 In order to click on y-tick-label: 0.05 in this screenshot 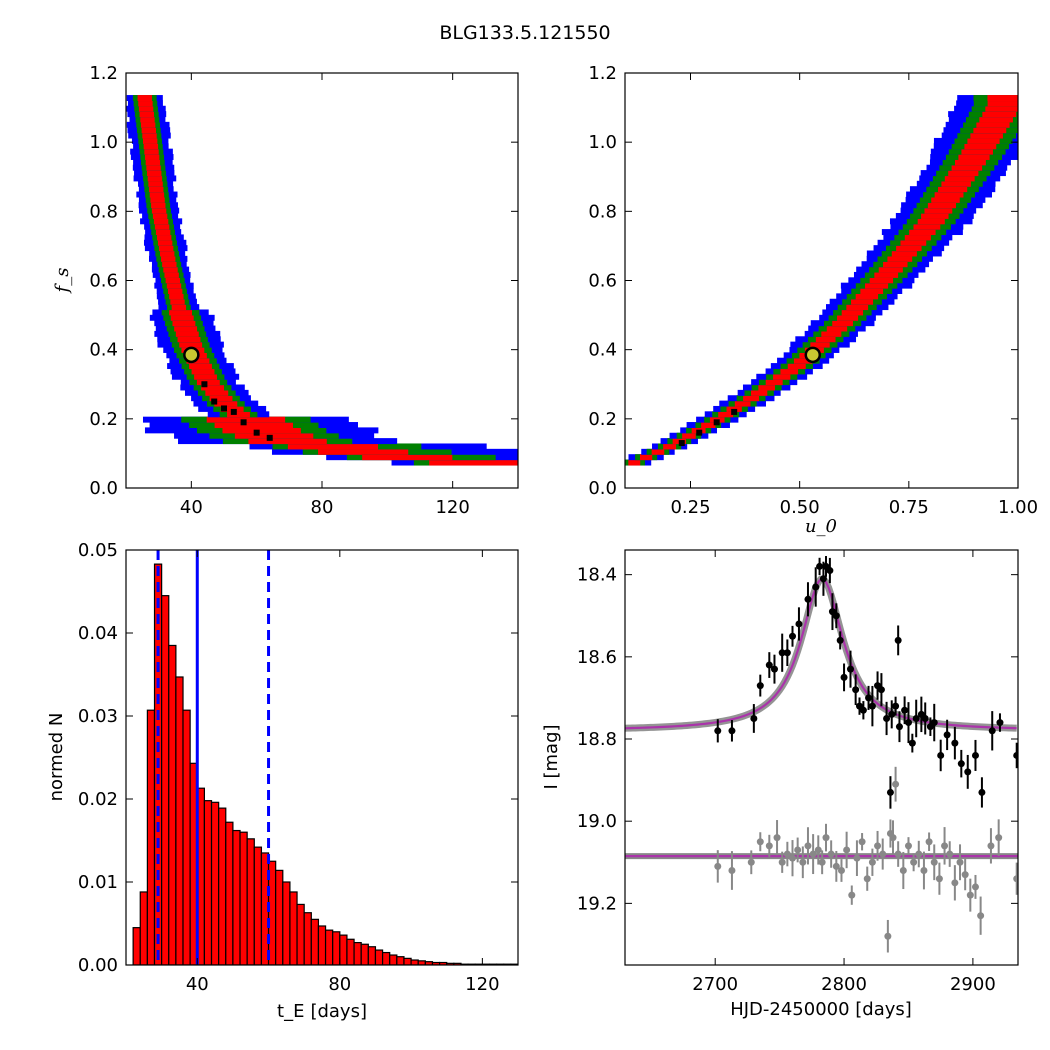, I will do `click(98, 550)`.